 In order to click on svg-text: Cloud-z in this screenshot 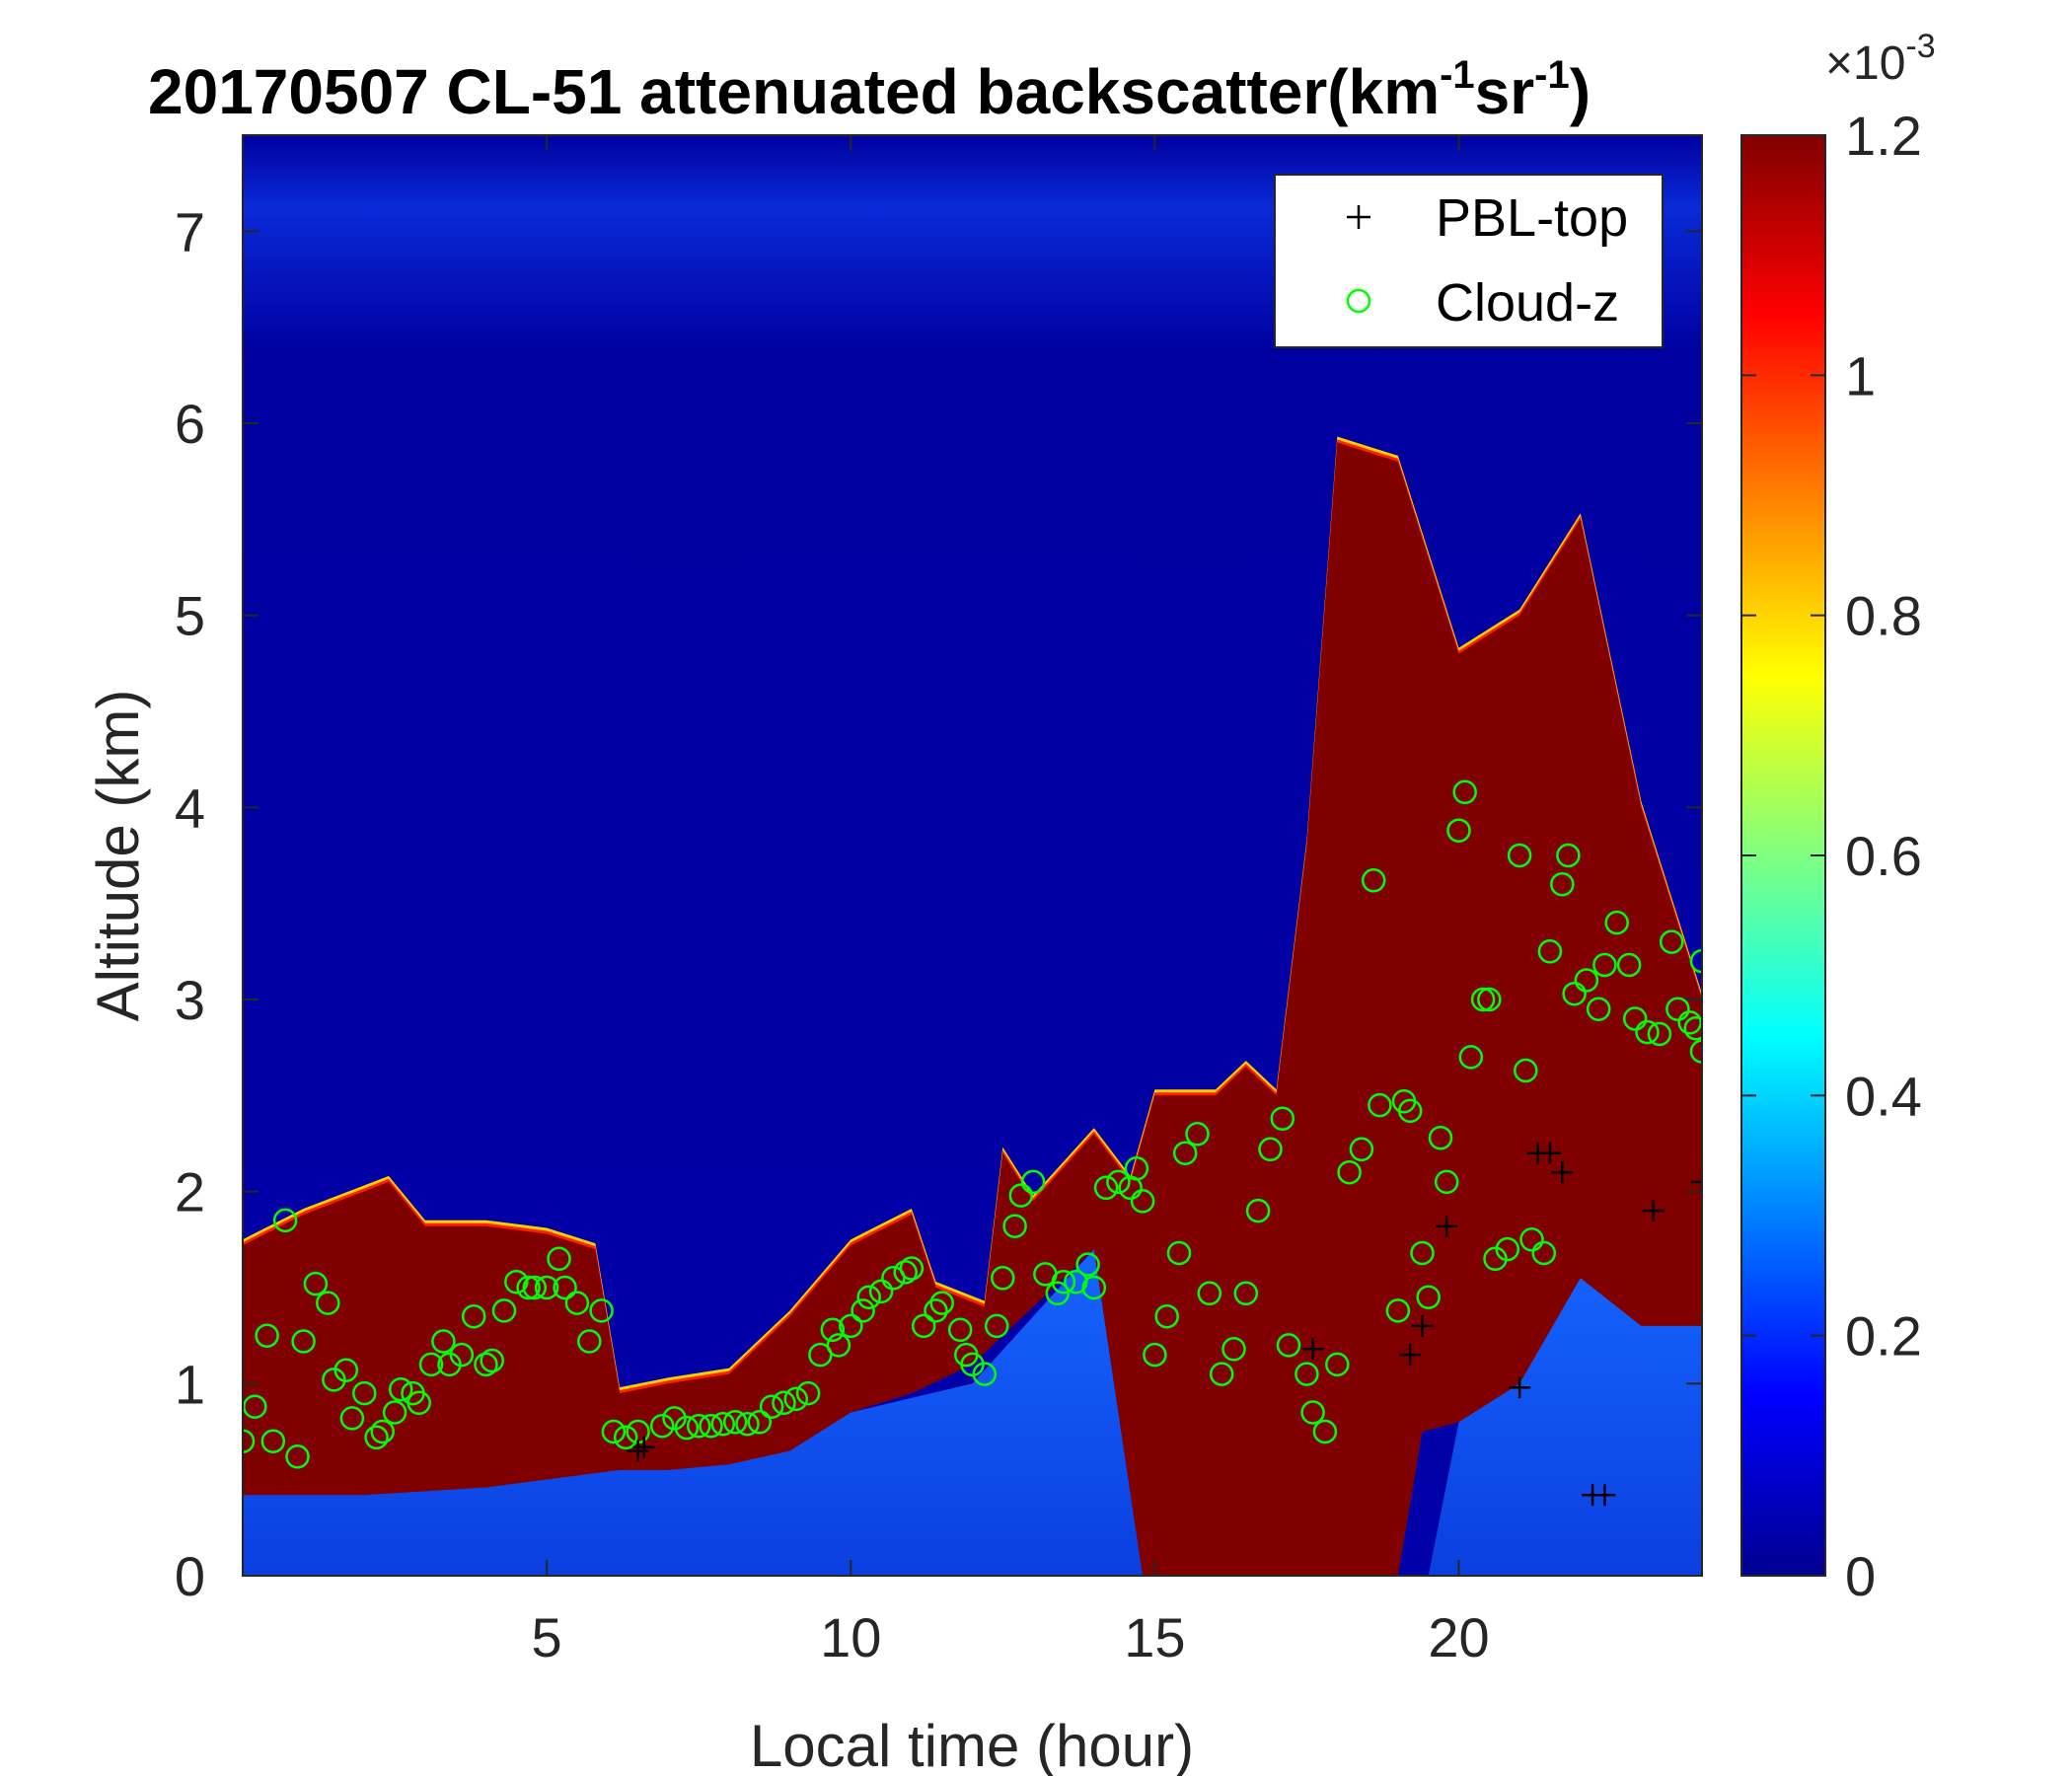, I will do `click(1528, 303)`.